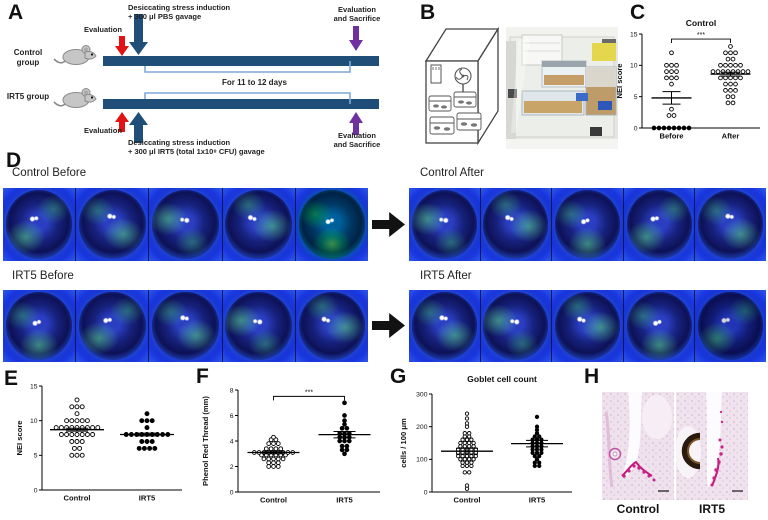  What do you see at coordinates (711, 509) in the screenshot?
I see `histology-irt5-caption: IRT5` at bounding box center [711, 509].